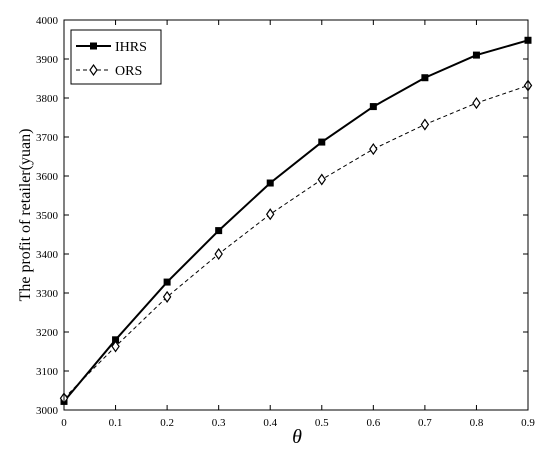 This screenshot has height=458, width=550. I want to click on x-tick-label: 0.5, so click(322, 423).